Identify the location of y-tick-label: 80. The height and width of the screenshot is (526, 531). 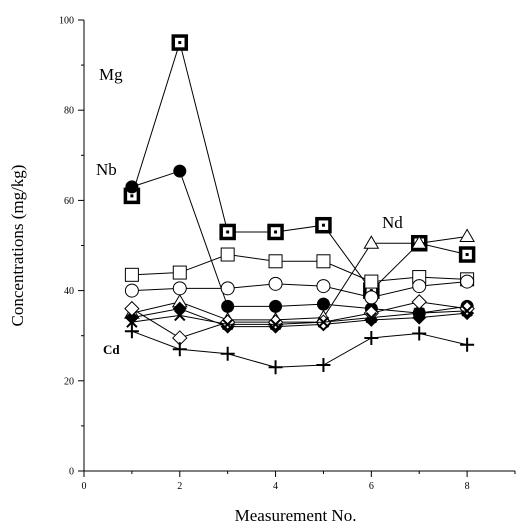
(69, 111).